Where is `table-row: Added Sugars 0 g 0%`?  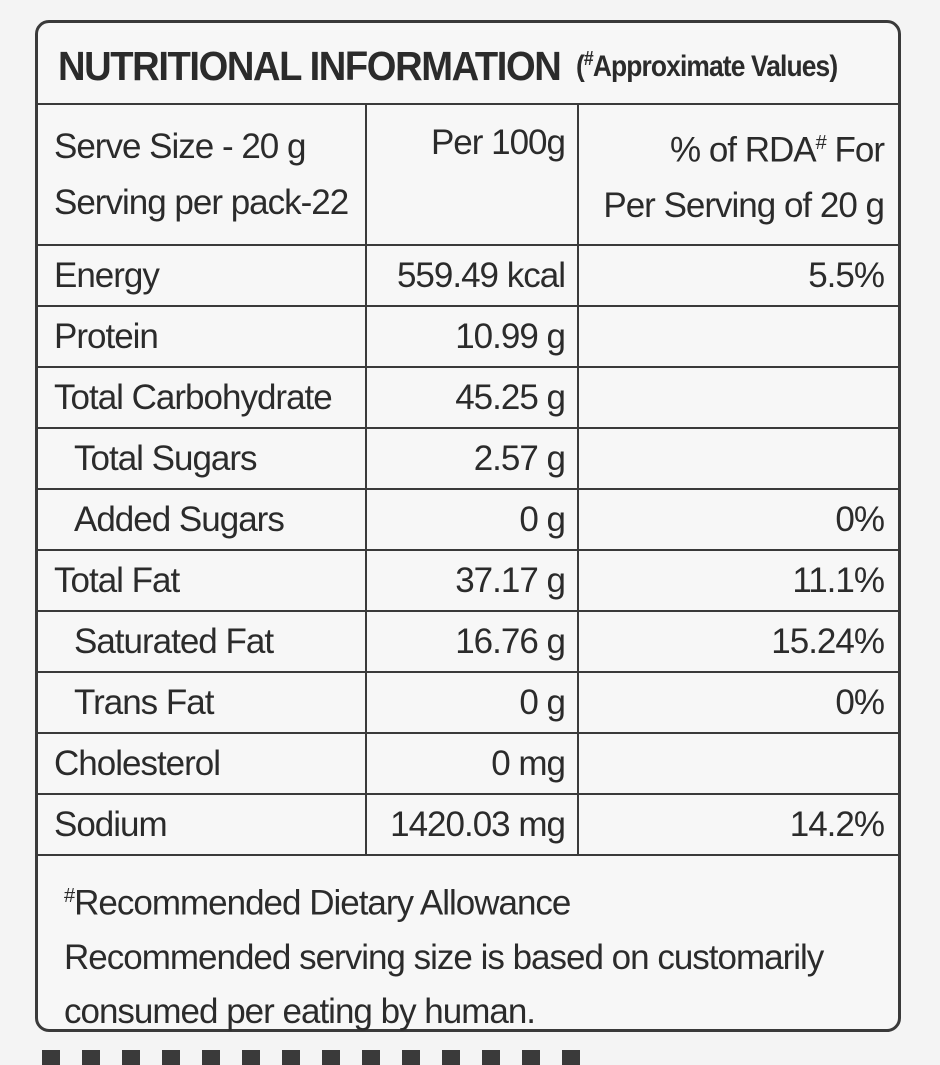
table-row: Added Sugars 0 g 0% is located at coordinates (468, 520).